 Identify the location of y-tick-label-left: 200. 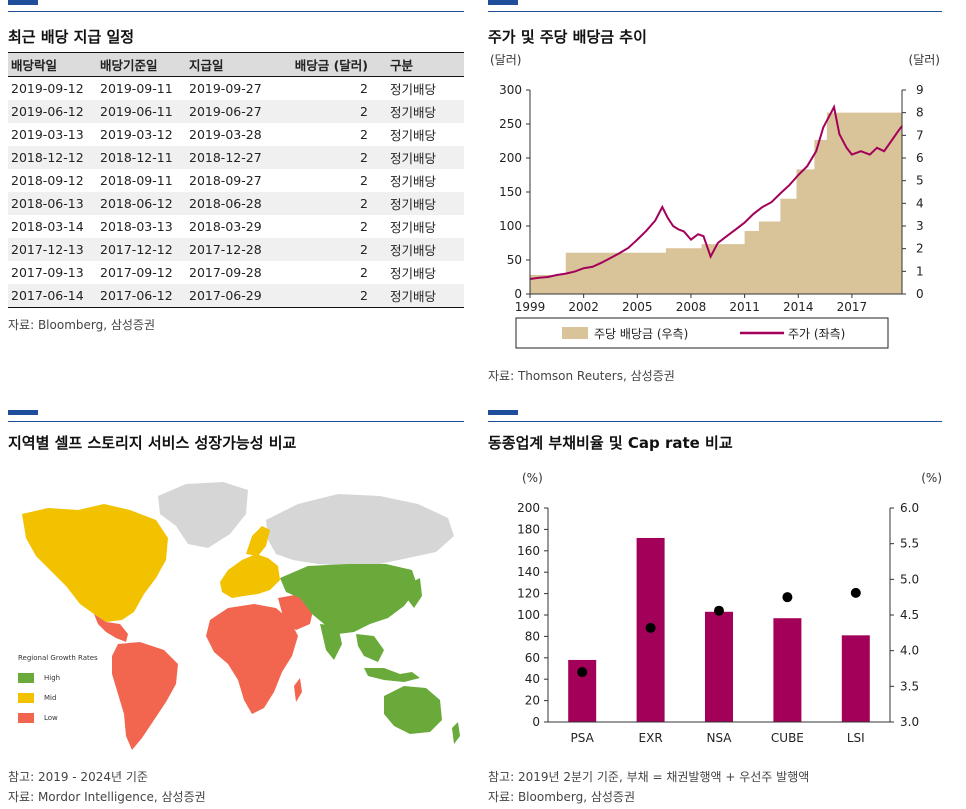
(528, 508).